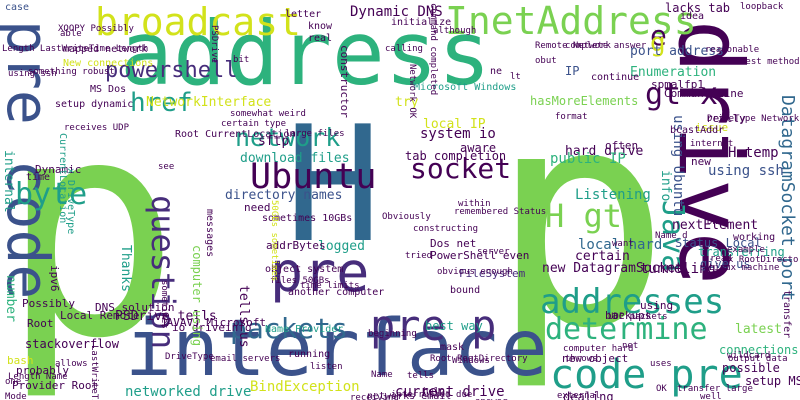 The image size is (800, 400). I want to click on word-running: running, so click(309, 354).